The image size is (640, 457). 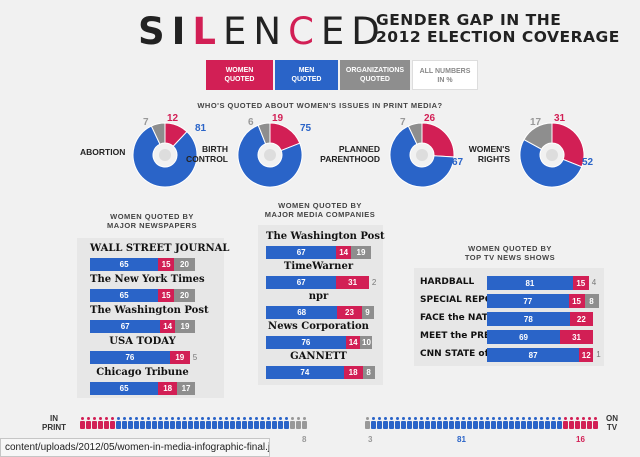 What do you see at coordinates (152, 225) in the screenshot?
I see `newspapers-title-line-2: MAJOR NEWSPAPERS` at bounding box center [152, 225].